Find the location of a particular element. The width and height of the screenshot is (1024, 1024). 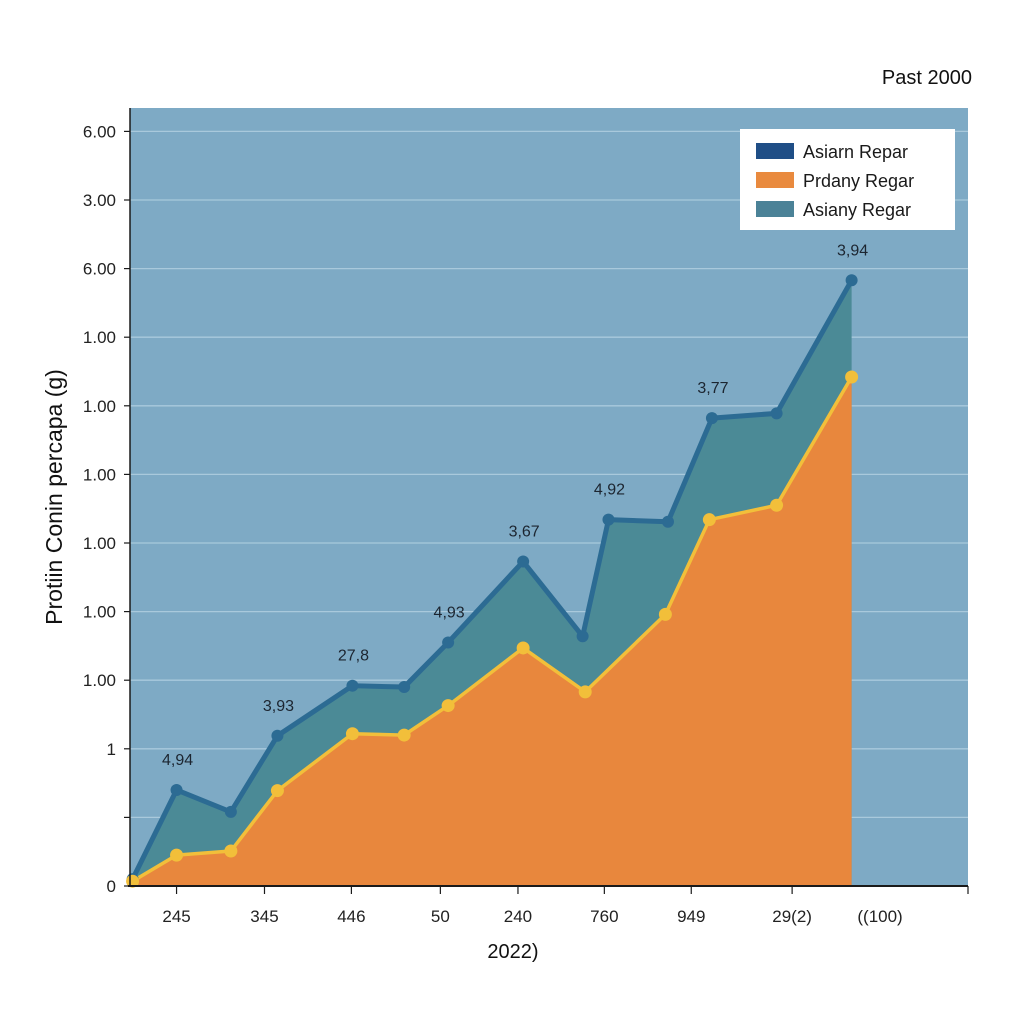

y-axis-title: Protiin Conin percapa (g) is located at coordinates (54, 497).